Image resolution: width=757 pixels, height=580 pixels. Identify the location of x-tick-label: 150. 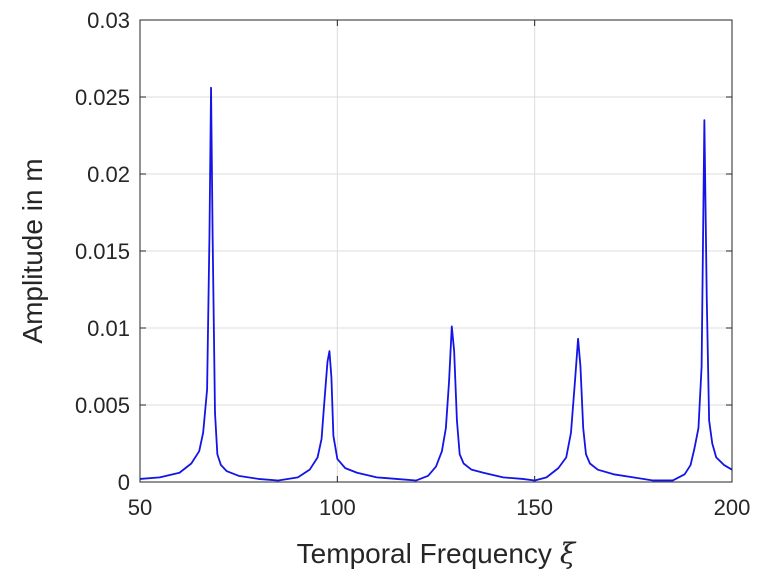
(534, 507).